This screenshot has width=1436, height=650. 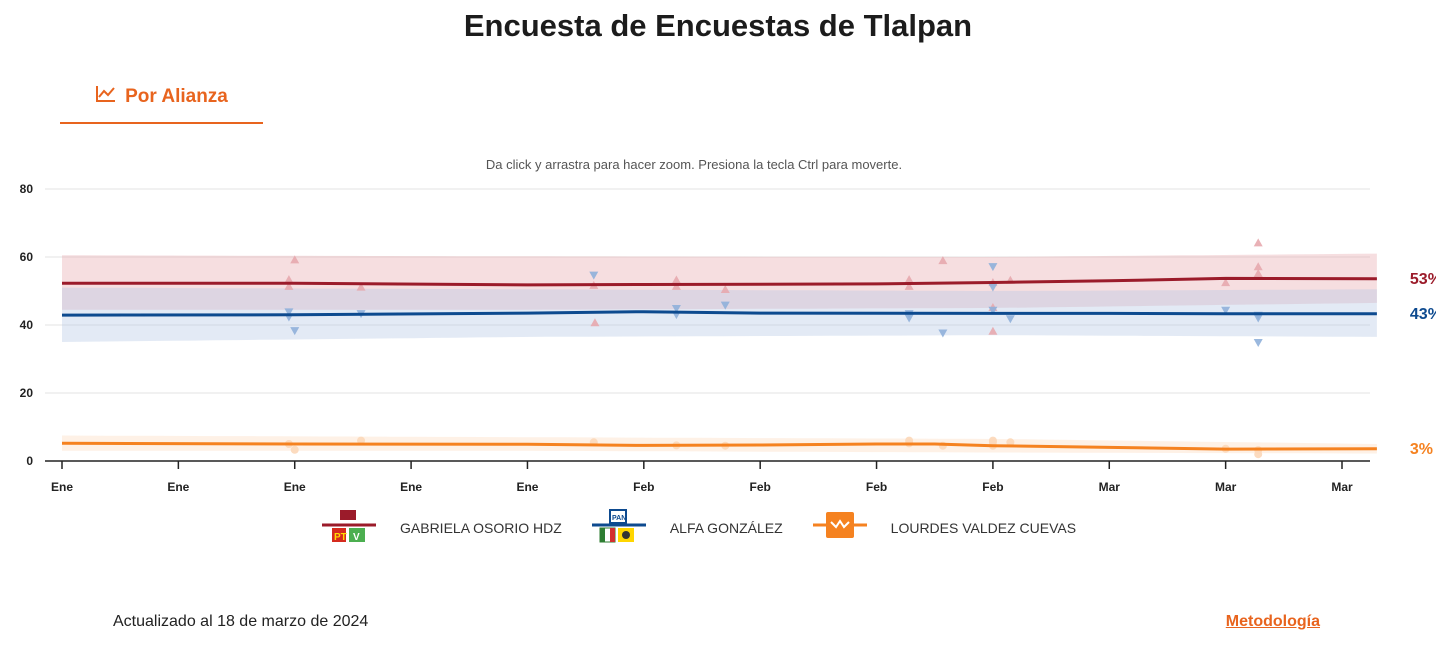 I want to click on y-tick-label: 20, so click(x=27, y=393).